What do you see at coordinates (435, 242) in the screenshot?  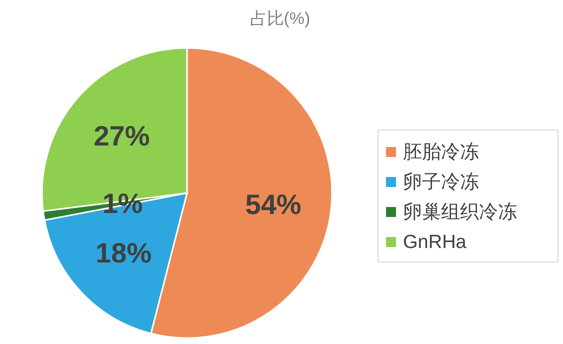 I see `legend-label: GnRHa` at bounding box center [435, 242].